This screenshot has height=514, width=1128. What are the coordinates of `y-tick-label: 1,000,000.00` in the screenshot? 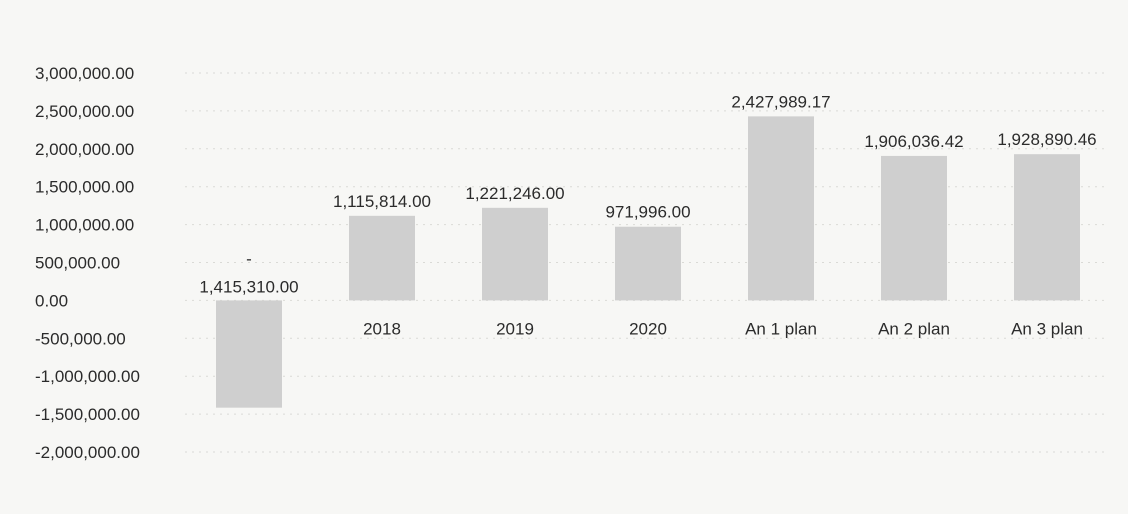 It's located at (84, 225).